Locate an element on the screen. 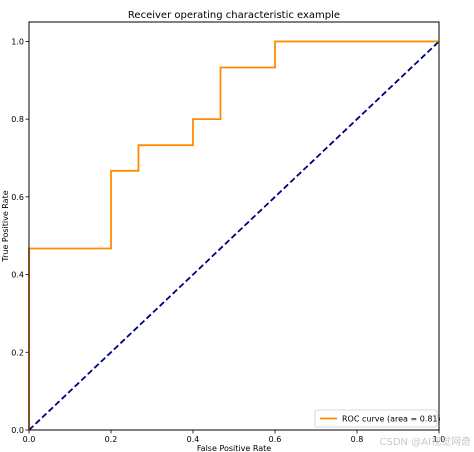  y-tick-label: 0.0 is located at coordinates (17, 430).